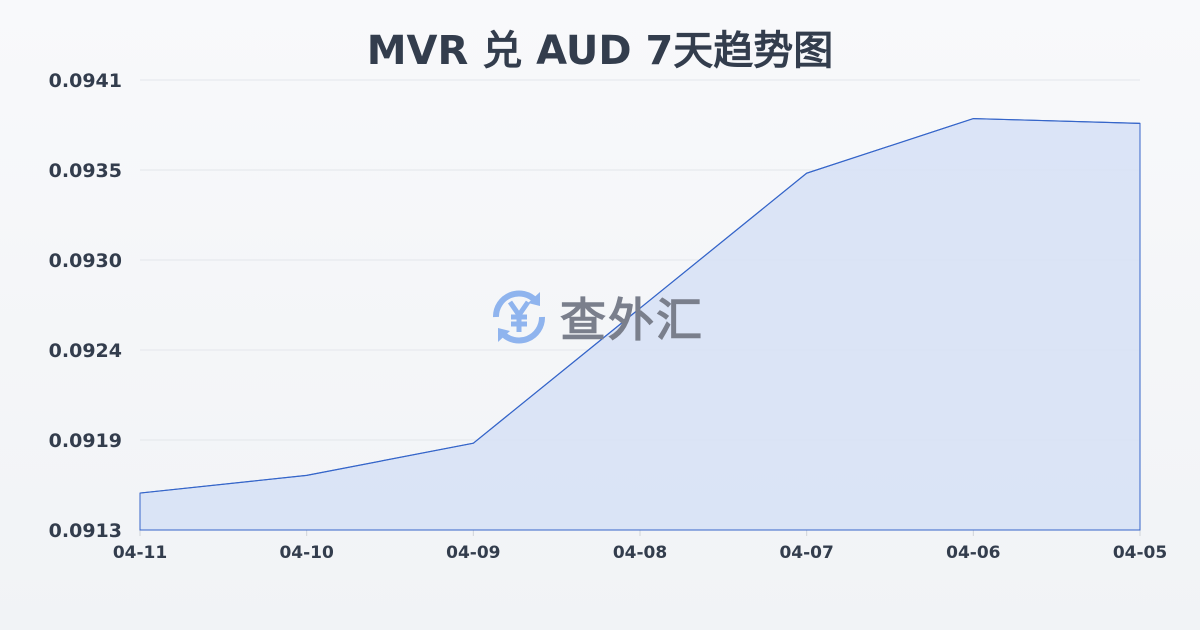  What do you see at coordinates (85, 351) in the screenshot?
I see `y-tick-label: 0.0924` at bounding box center [85, 351].